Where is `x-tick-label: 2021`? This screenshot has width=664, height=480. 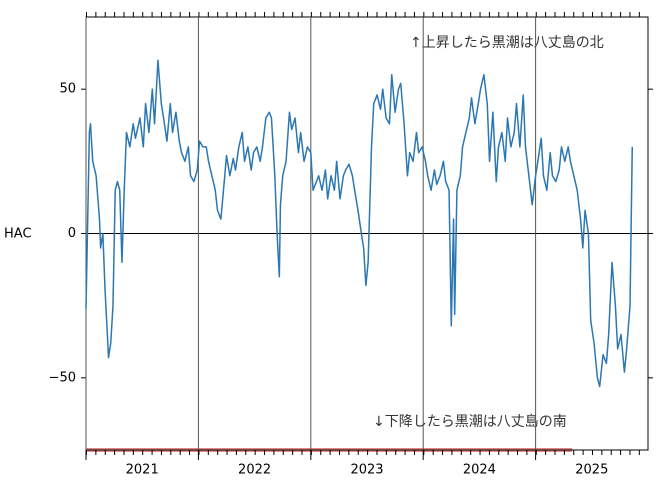 x-tick-label: 2021 is located at coordinates (142, 470).